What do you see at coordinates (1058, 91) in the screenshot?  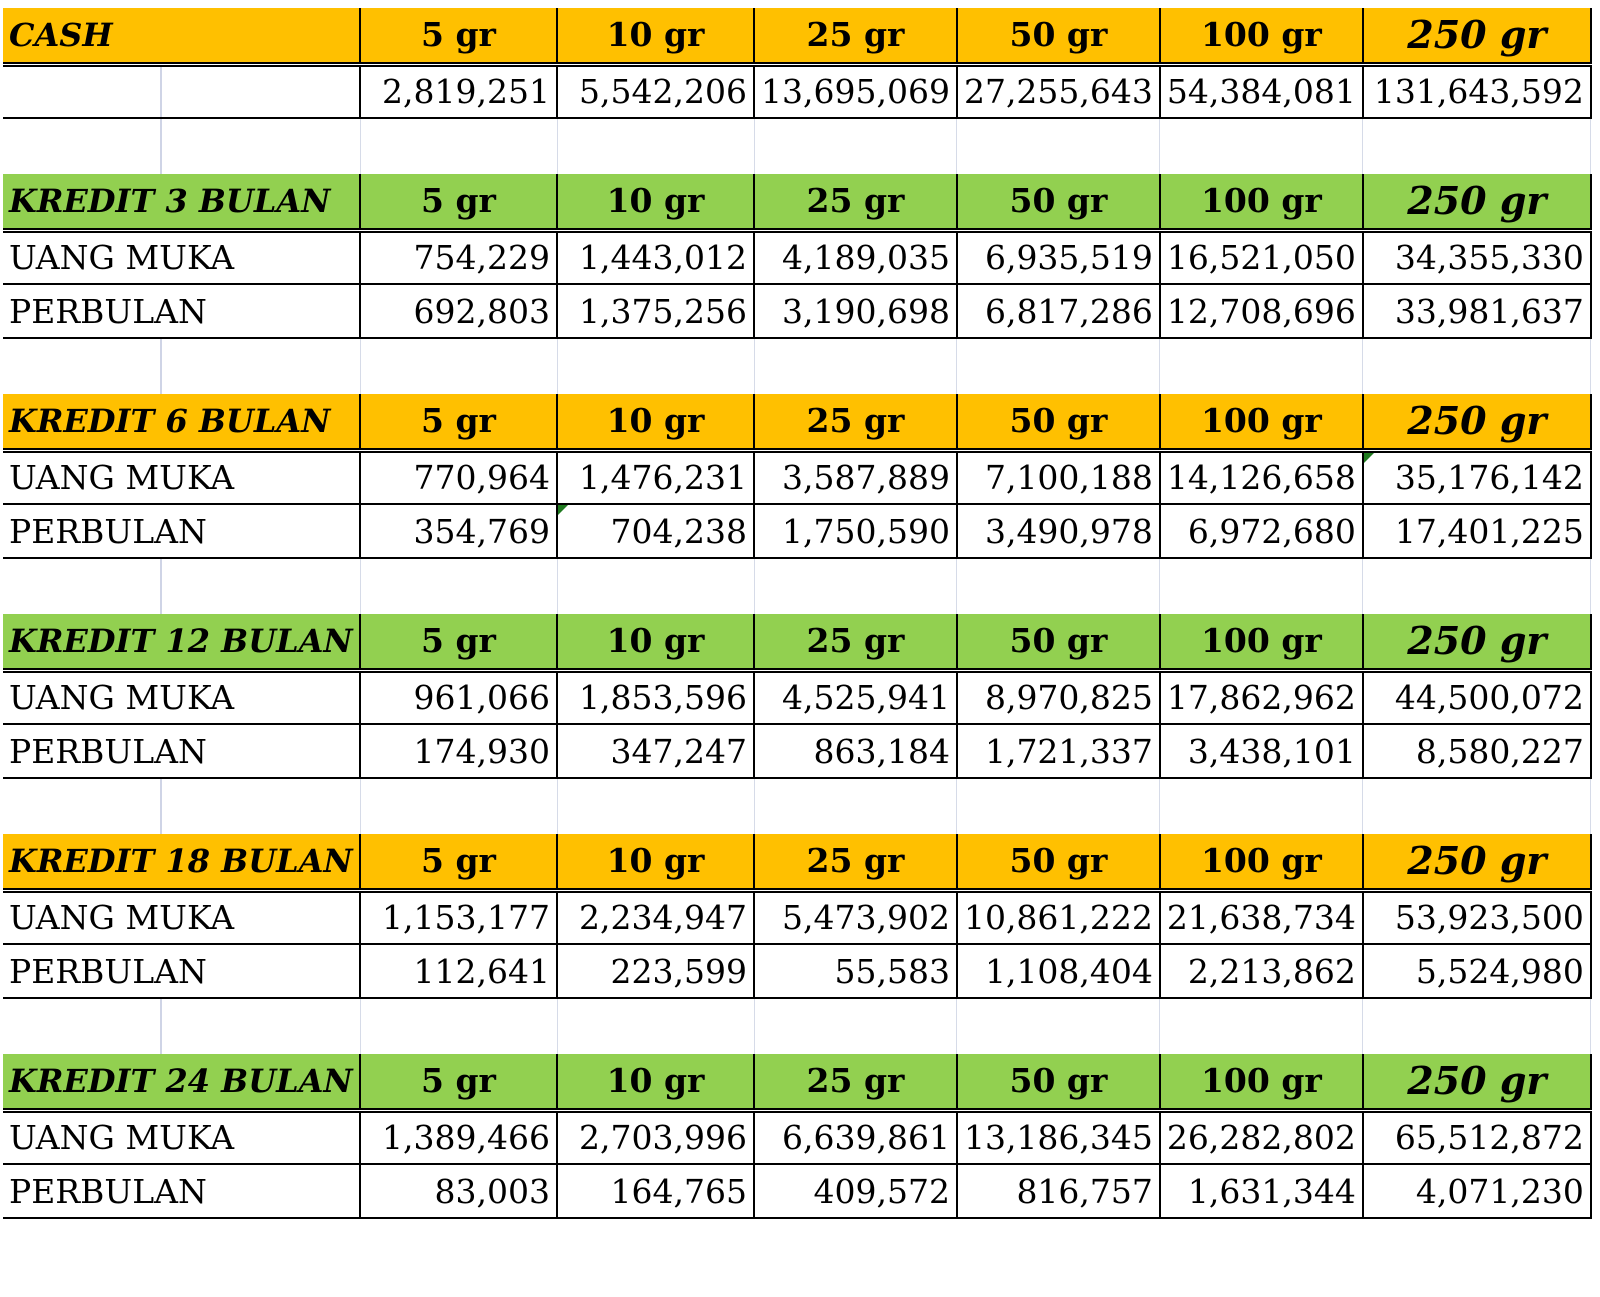 I see `value-cell: 27,255,643` at bounding box center [1058, 91].